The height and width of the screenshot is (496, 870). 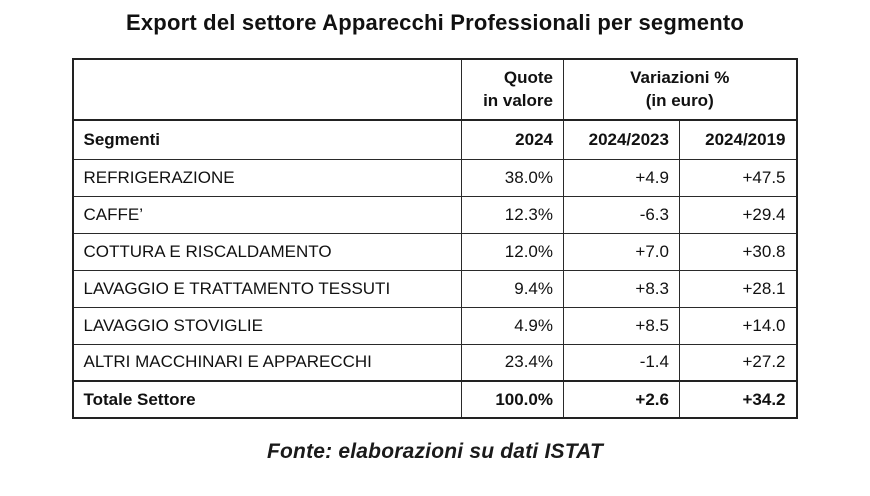 I want to click on table-row: COTTURA E RISCALDAMENTO 12.0% +7.0 +30.8, so click(x=435, y=251).